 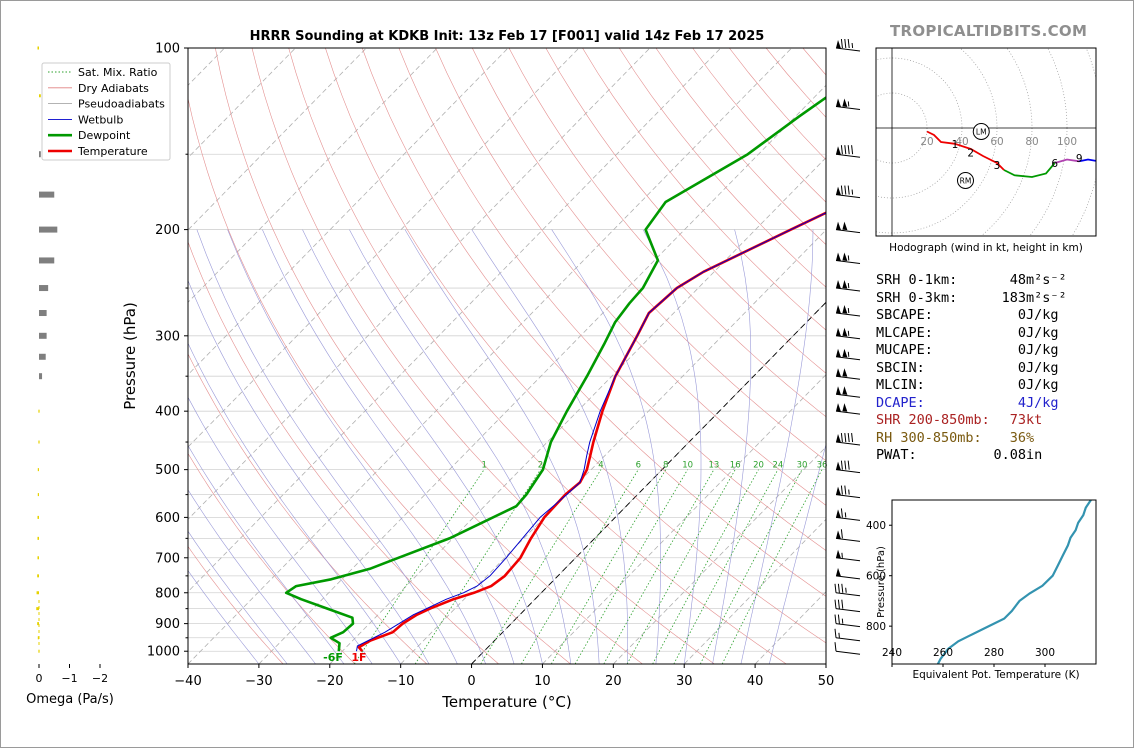 I want to click on index-value: 48, so click(x=1017, y=280).